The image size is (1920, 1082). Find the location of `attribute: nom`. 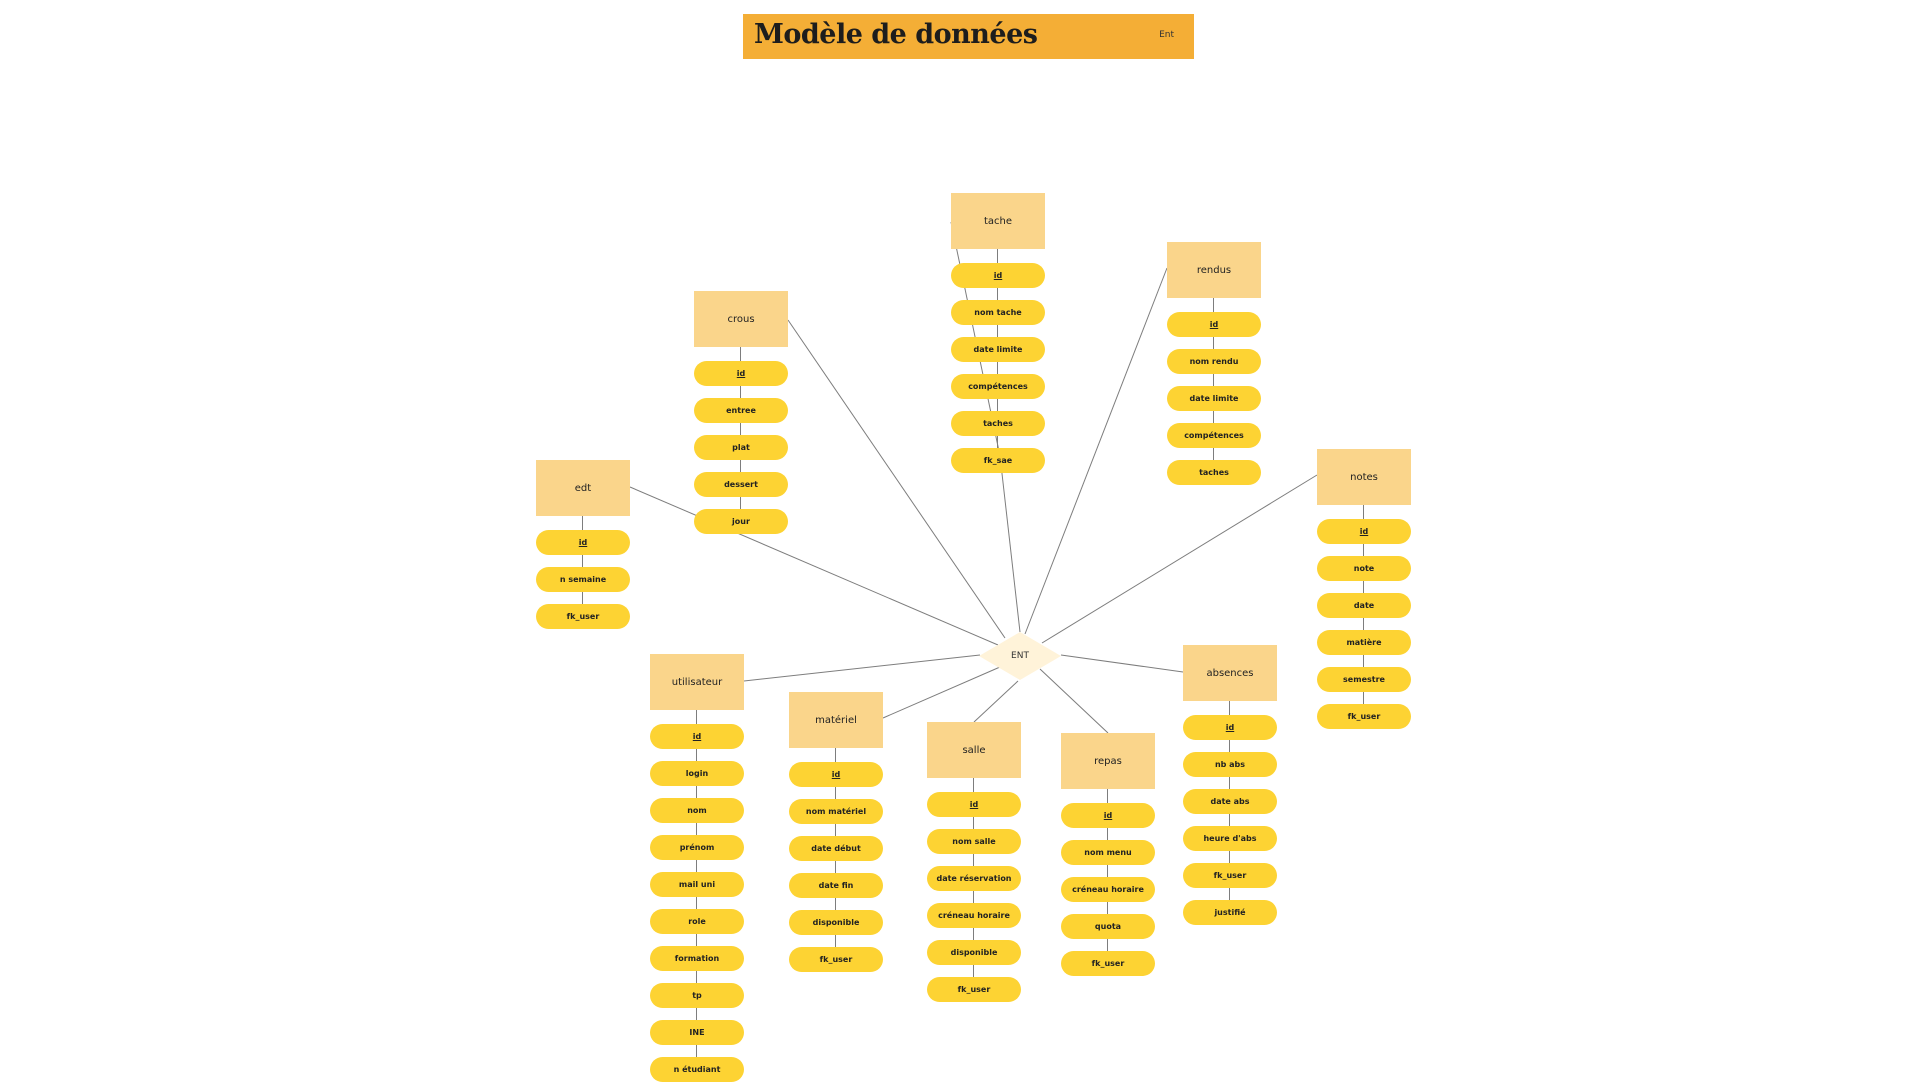

attribute: nom is located at coordinates (697, 810).